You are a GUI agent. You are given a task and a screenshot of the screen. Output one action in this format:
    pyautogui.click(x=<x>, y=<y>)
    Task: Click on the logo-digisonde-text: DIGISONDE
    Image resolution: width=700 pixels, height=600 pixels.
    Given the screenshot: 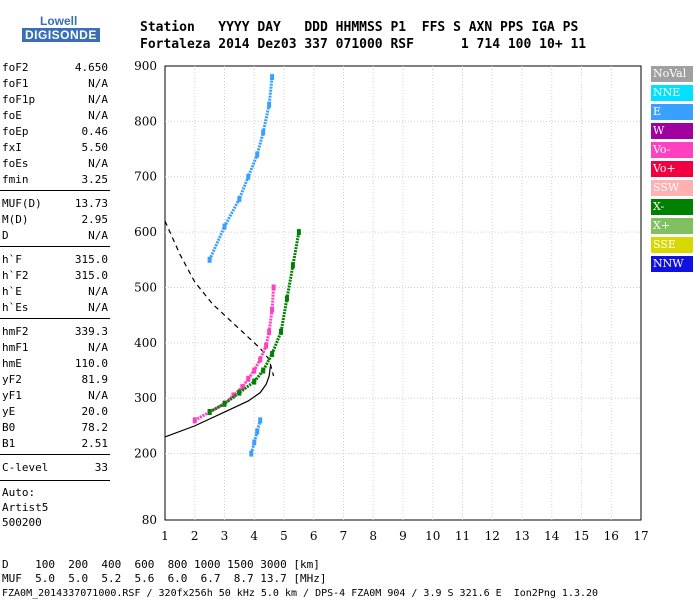 What is the action you would take?
    pyautogui.click(x=61, y=35)
    